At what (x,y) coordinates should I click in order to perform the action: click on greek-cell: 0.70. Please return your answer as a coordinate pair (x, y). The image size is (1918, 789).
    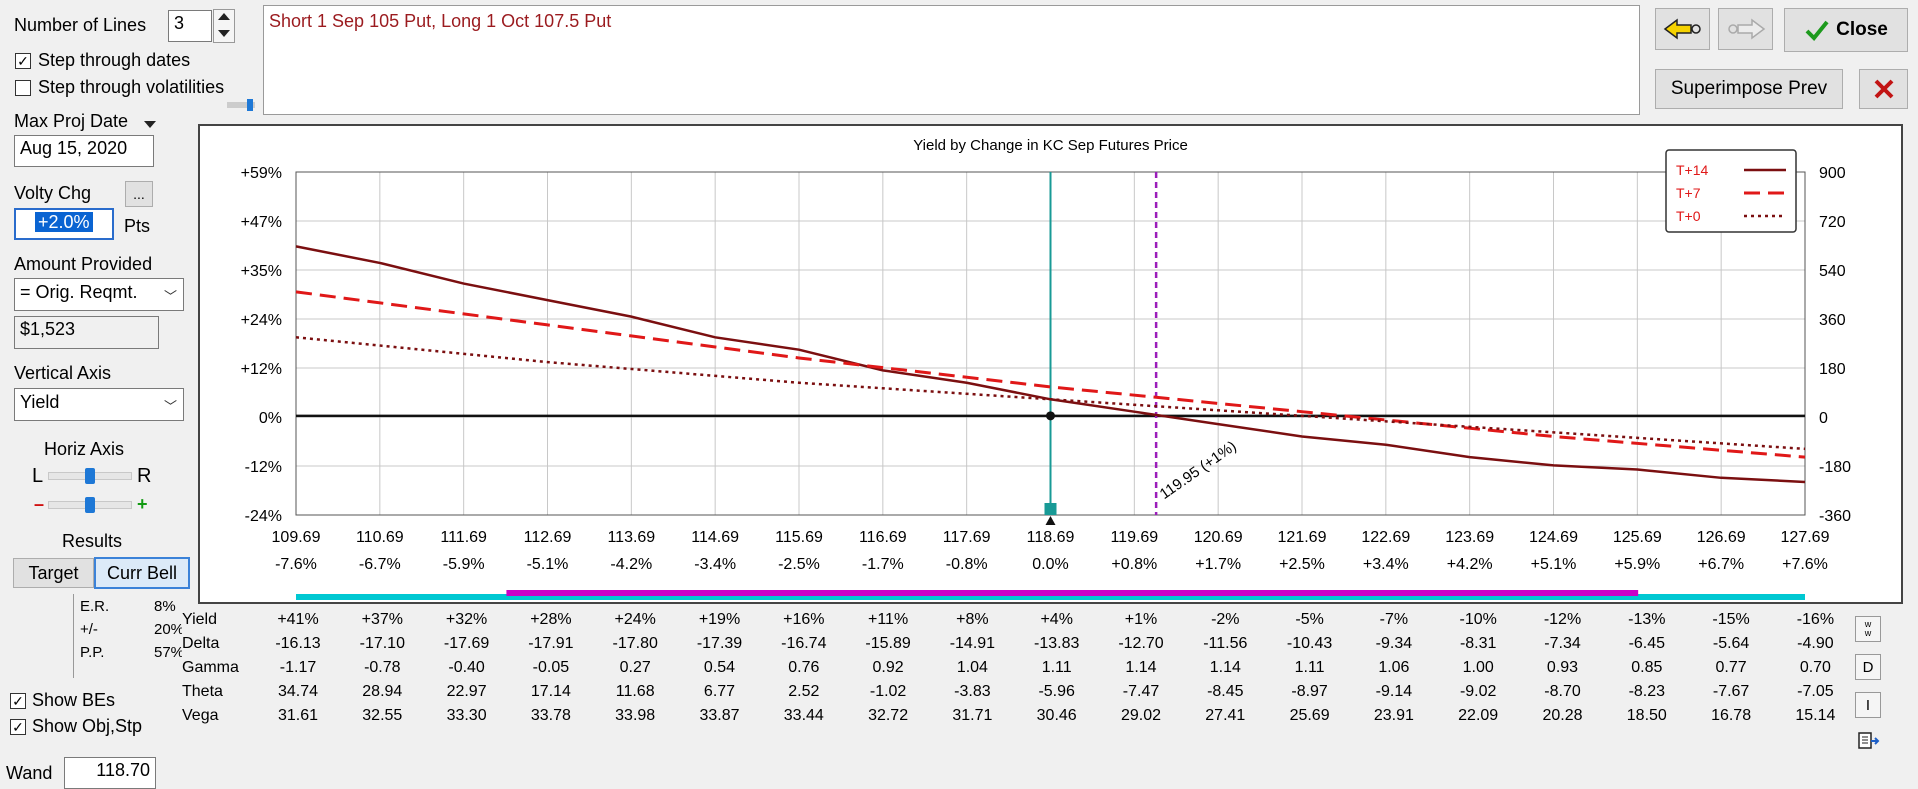
    Looking at the image, I should click on (1815, 667).